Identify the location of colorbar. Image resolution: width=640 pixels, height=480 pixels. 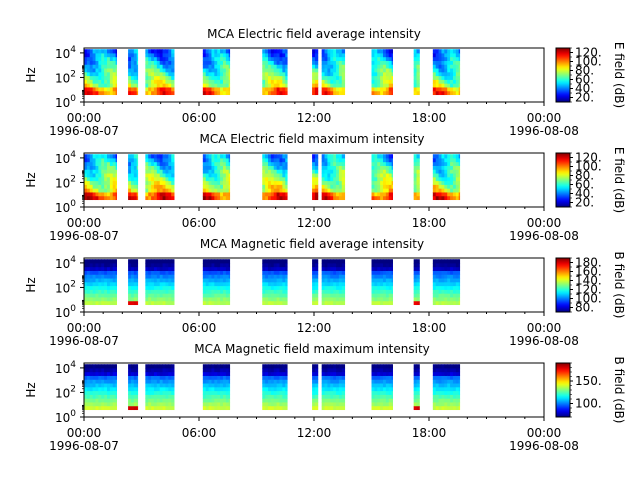
(563, 285).